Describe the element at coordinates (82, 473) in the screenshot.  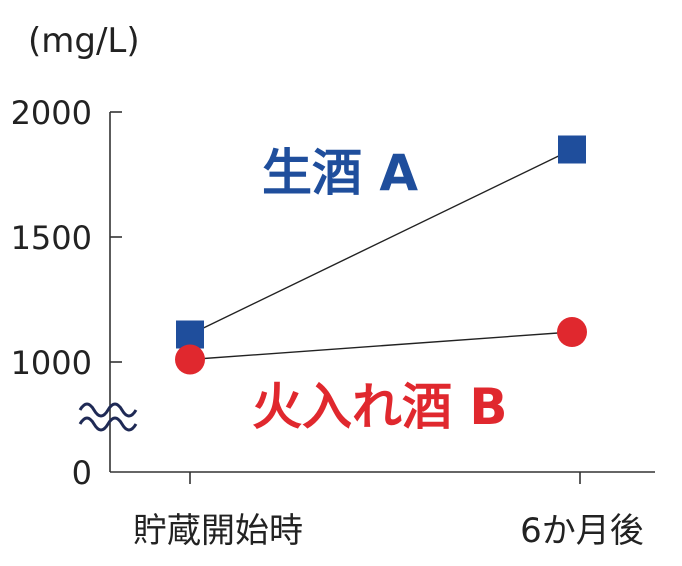
I see `y-tick-label-0: 0` at that location.